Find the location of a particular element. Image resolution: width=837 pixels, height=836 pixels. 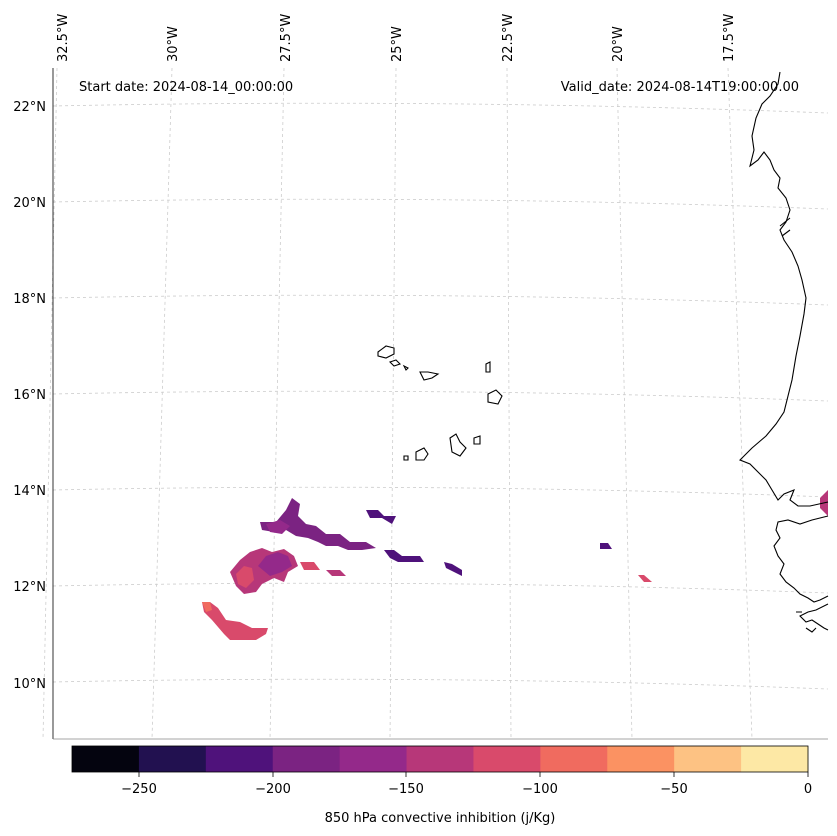

island-sao-vicente is located at coordinates (395, 363).